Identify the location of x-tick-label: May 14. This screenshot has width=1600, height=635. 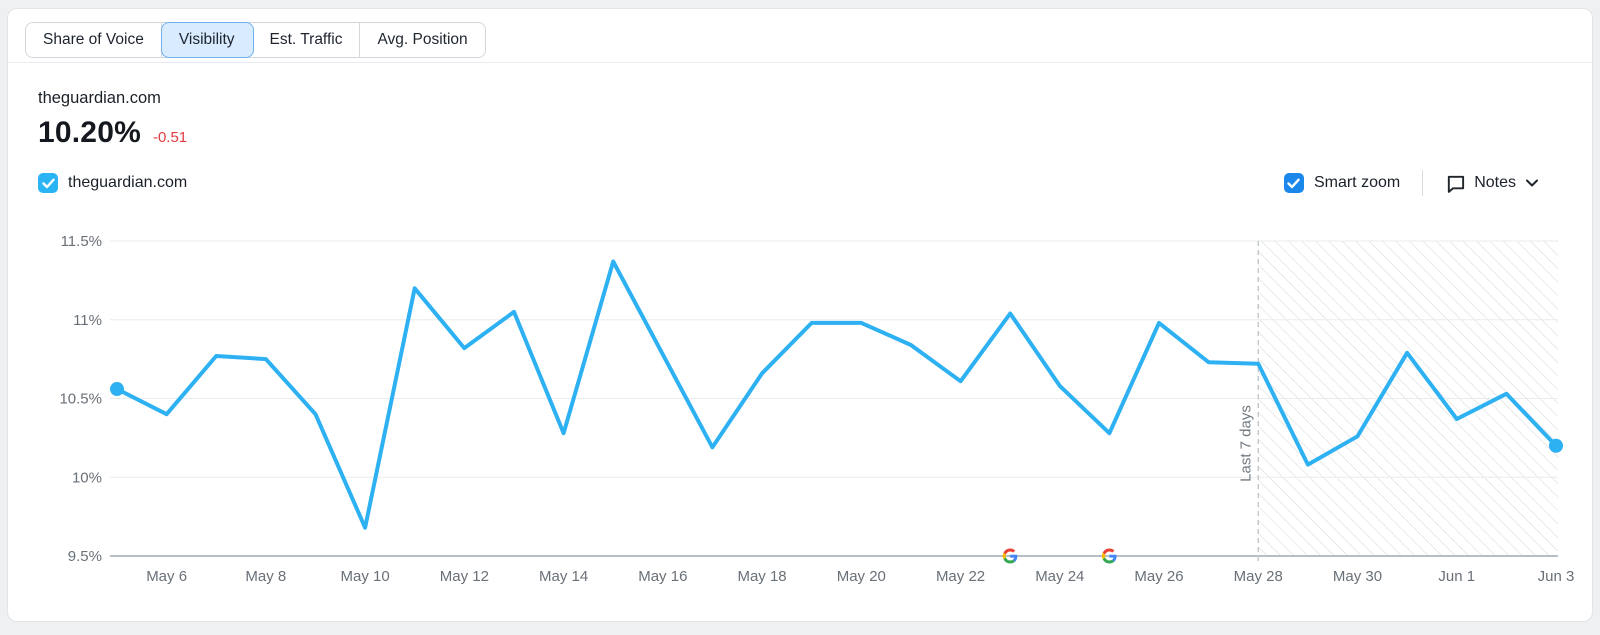
(563, 576).